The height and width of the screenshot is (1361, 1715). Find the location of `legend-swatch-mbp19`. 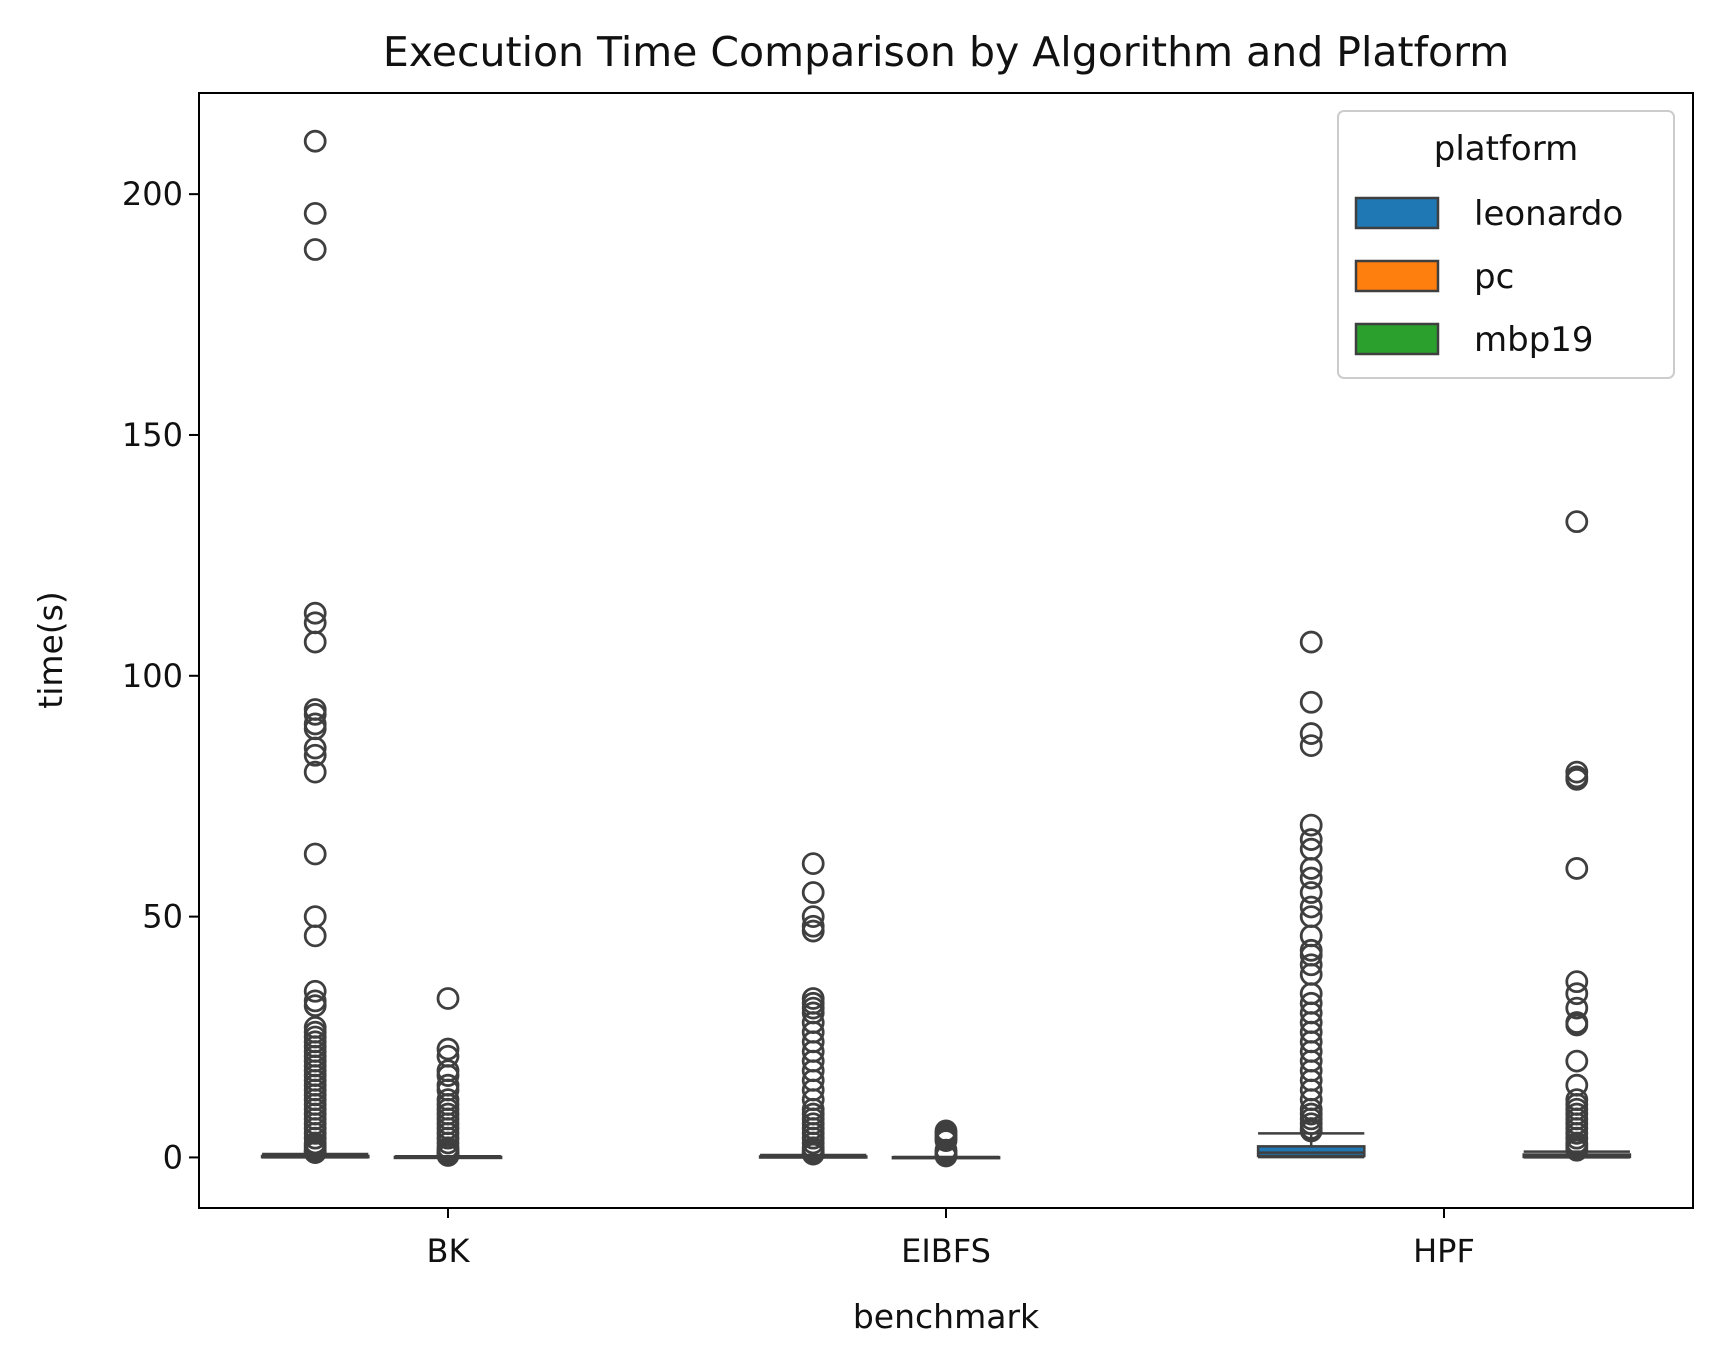

legend-swatch-mbp19 is located at coordinates (1397, 339).